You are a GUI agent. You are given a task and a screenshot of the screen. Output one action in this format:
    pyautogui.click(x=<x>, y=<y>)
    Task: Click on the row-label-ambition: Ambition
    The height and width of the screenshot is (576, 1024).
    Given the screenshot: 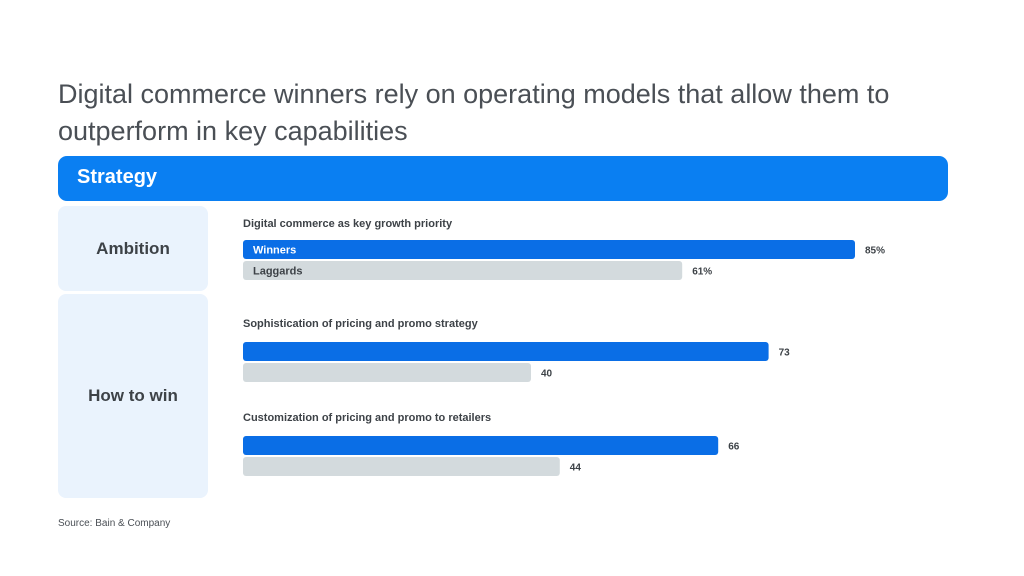 What is the action you would take?
    pyautogui.click(x=133, y=248)
    